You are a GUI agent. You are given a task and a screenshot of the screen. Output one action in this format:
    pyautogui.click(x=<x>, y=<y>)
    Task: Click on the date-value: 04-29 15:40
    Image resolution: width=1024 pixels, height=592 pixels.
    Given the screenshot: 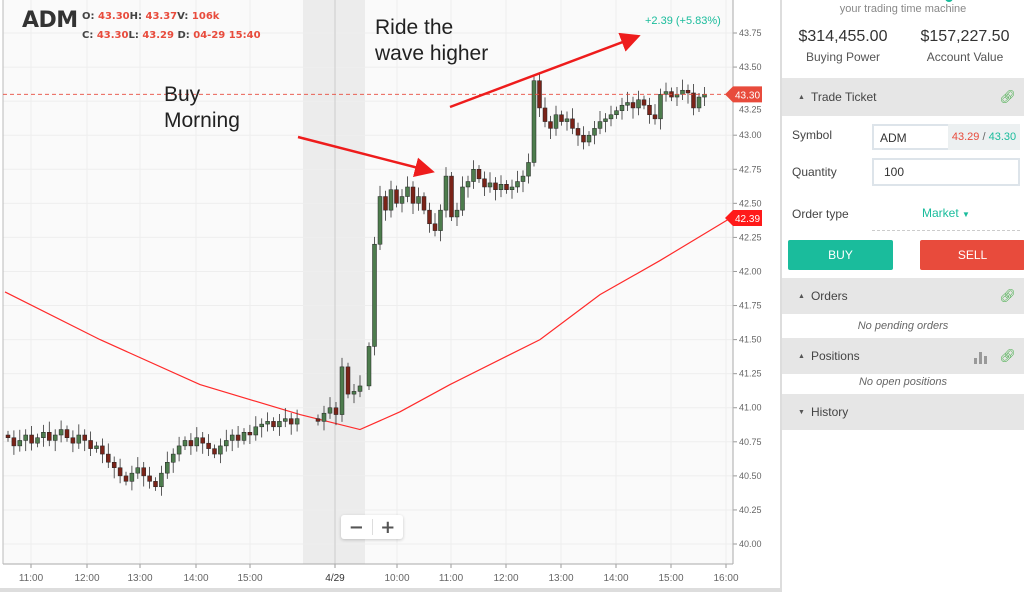 What is the action you would take?
    pyautogui.click(x=227, y=35)
    